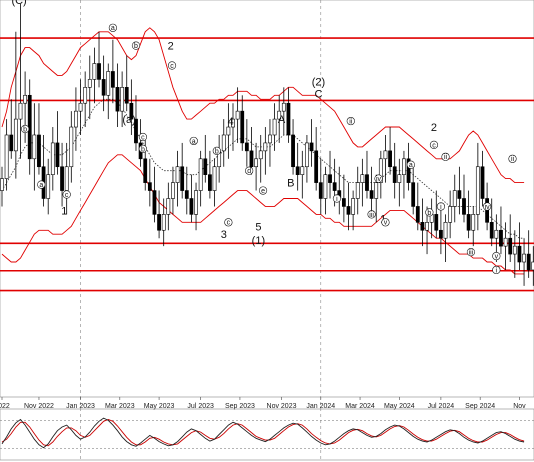  What do you see at coordinates (445, 156) in the screenshot?
I see `wave-label-circled: ii` at bounding box center [445, 156].